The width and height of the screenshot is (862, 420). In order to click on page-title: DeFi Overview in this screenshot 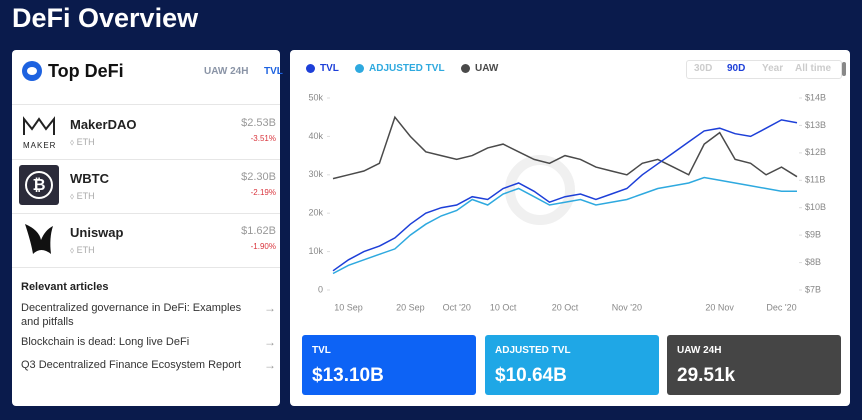, I will do `click(105, 18)`.